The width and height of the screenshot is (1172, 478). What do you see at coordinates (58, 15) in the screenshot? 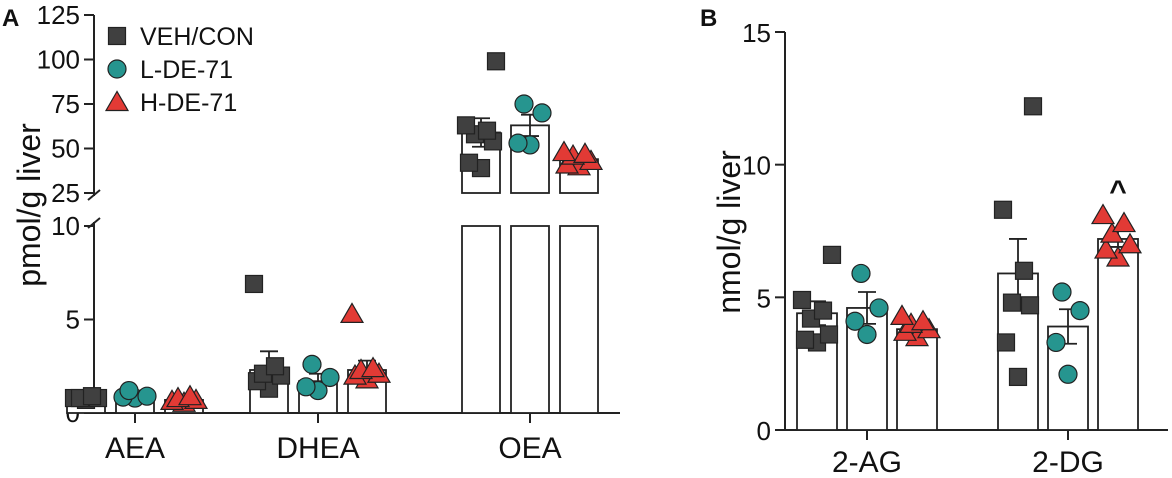
I see `y-tick-label: 125` at bounding box center [58, 15].